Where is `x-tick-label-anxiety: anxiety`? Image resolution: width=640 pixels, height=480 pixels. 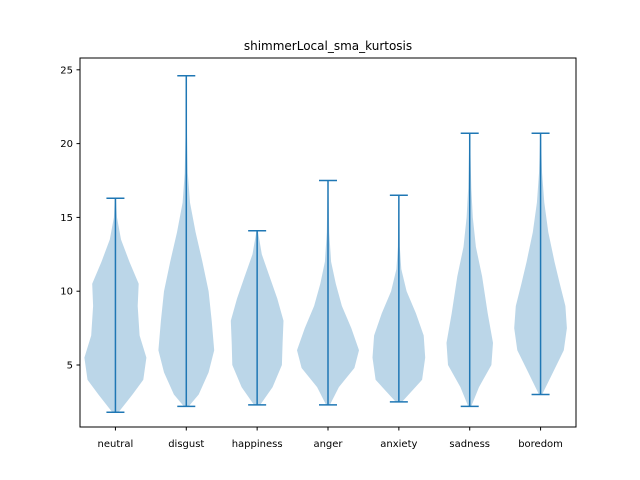
x-tick-label-anxiety: anxiety is located at coordinates (398, 444).